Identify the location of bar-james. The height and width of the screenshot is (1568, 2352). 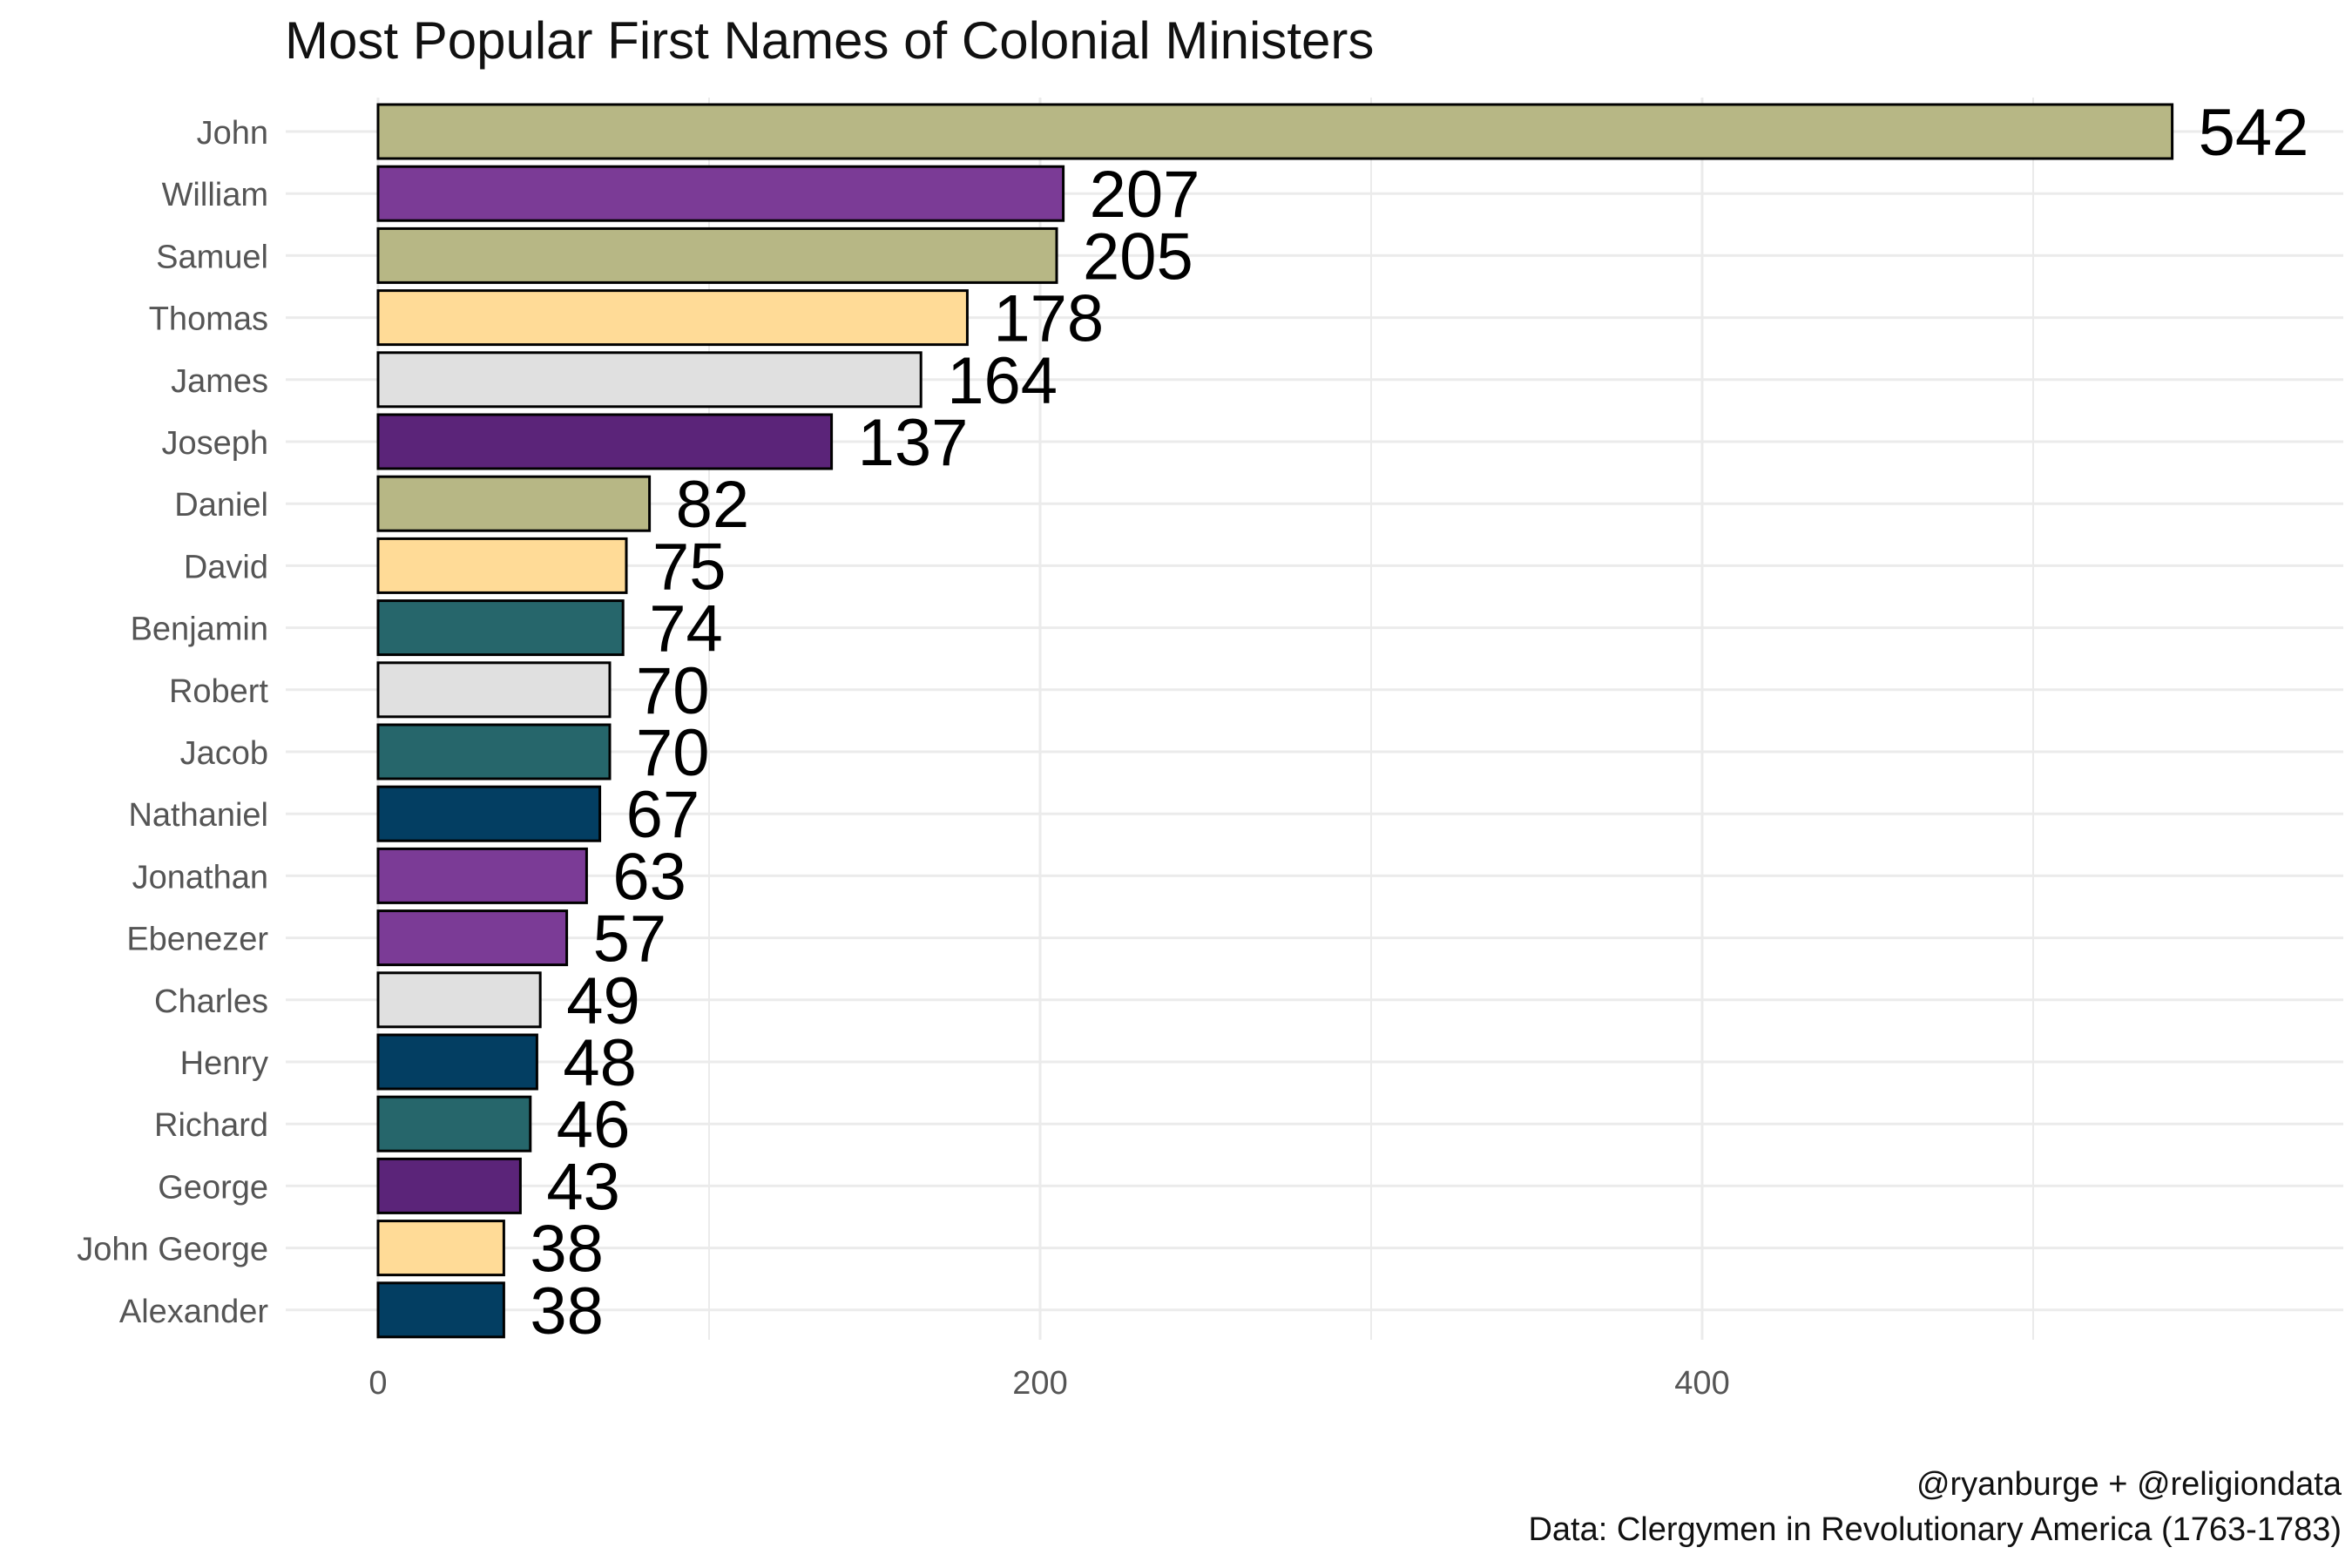
(649, 380).